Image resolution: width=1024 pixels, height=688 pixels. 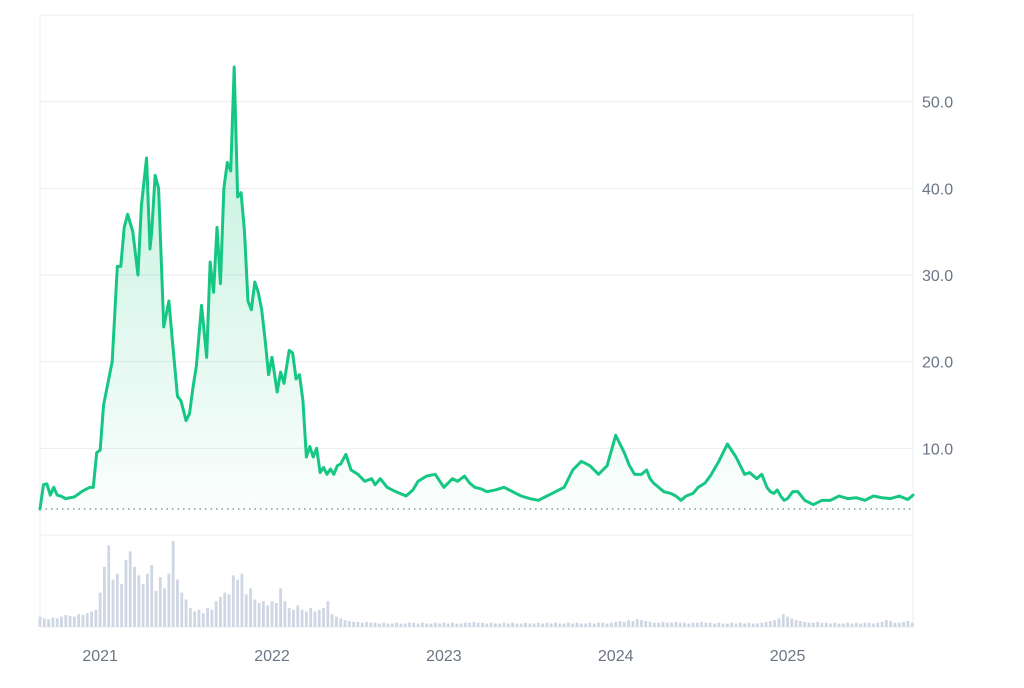 I want to click on y-tick-label: 40.0, so click(x=937, y=189).